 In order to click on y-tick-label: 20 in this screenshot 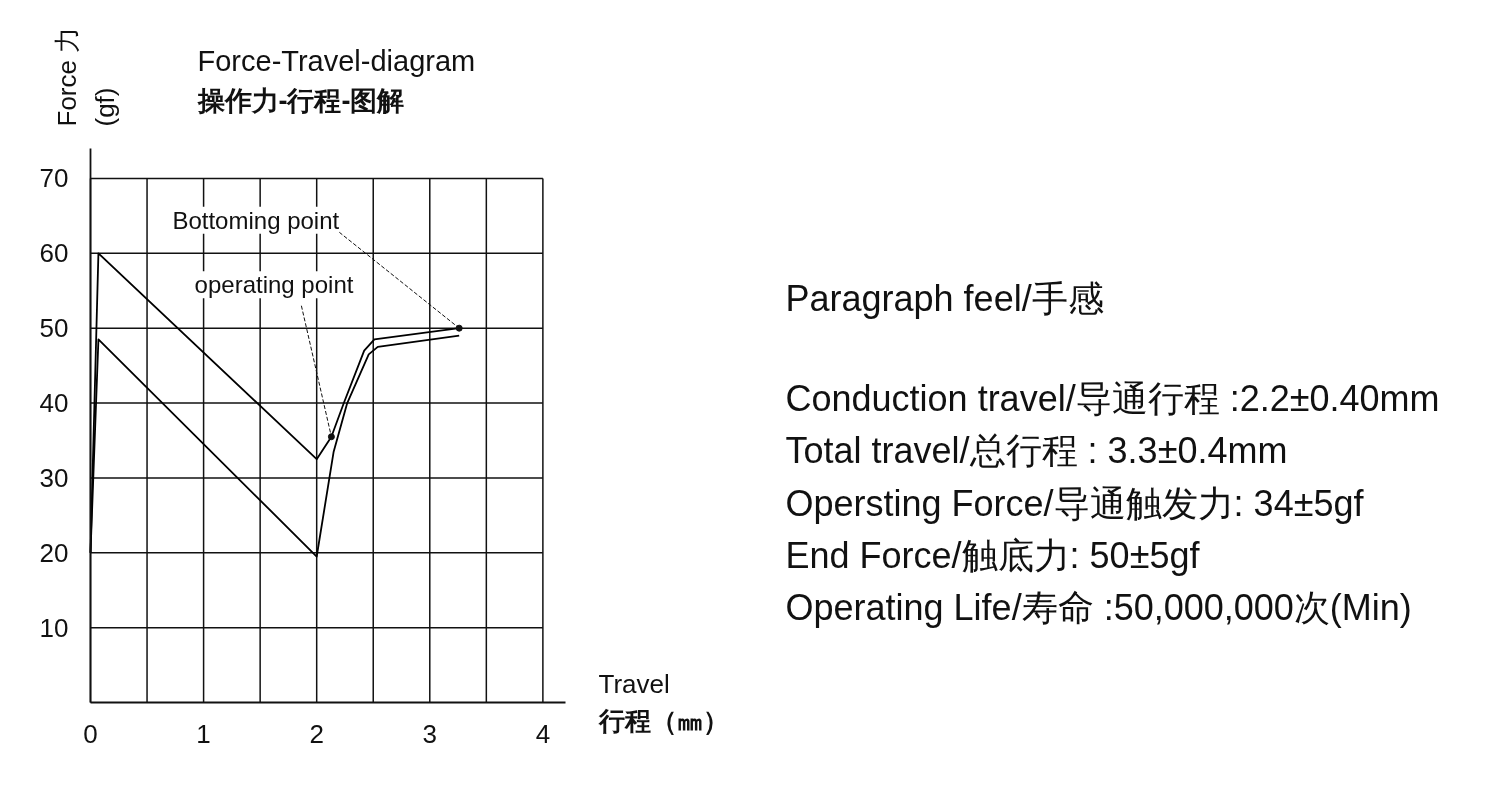, I will do `click(54, 552)`.